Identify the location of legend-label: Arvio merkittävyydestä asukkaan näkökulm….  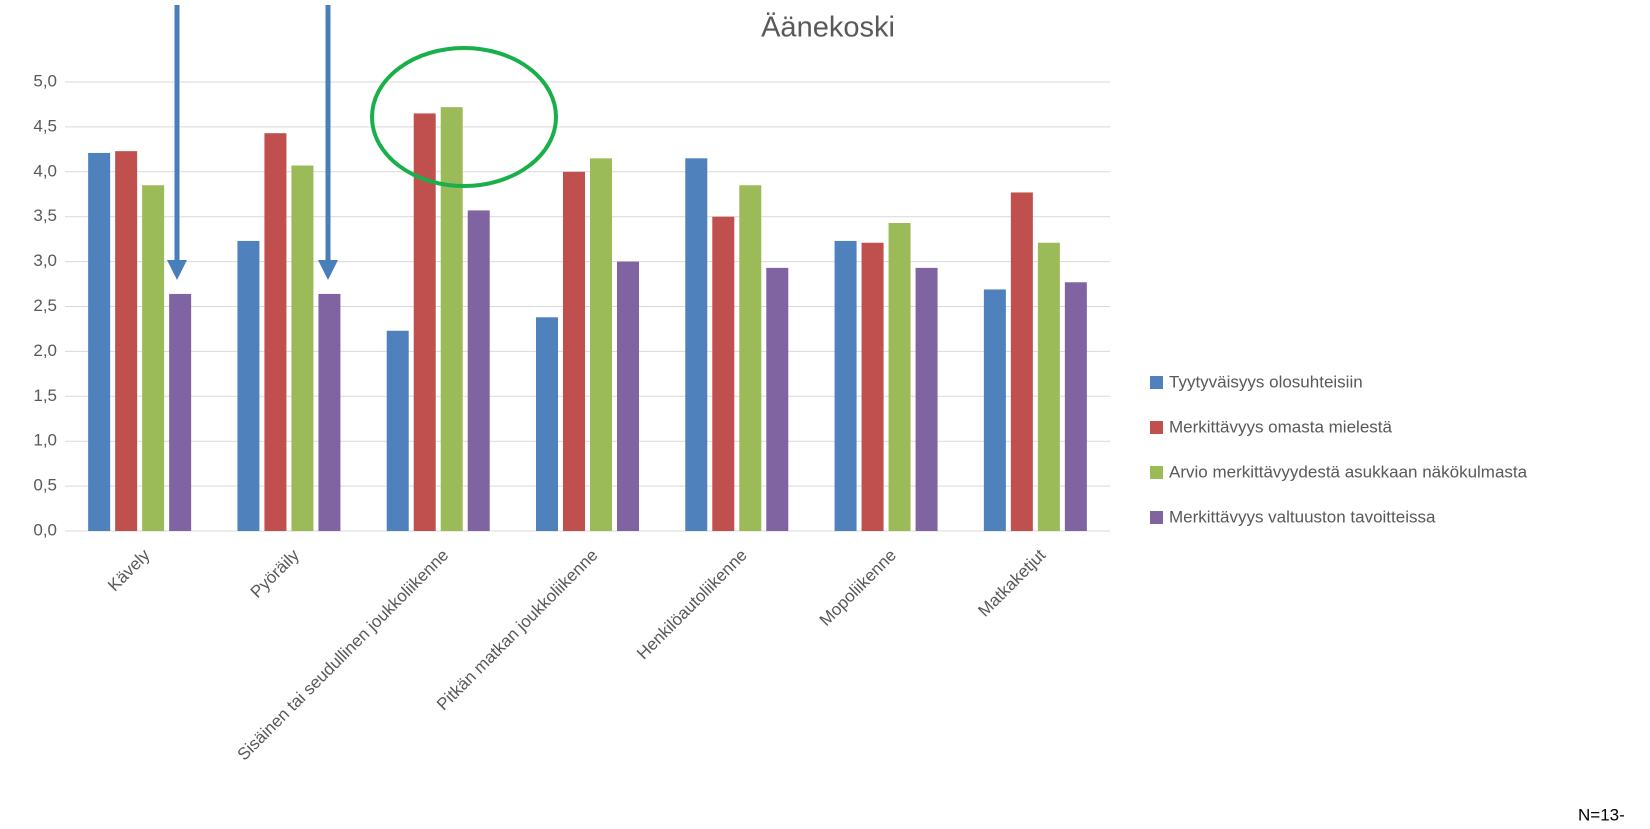
(1348, 471).